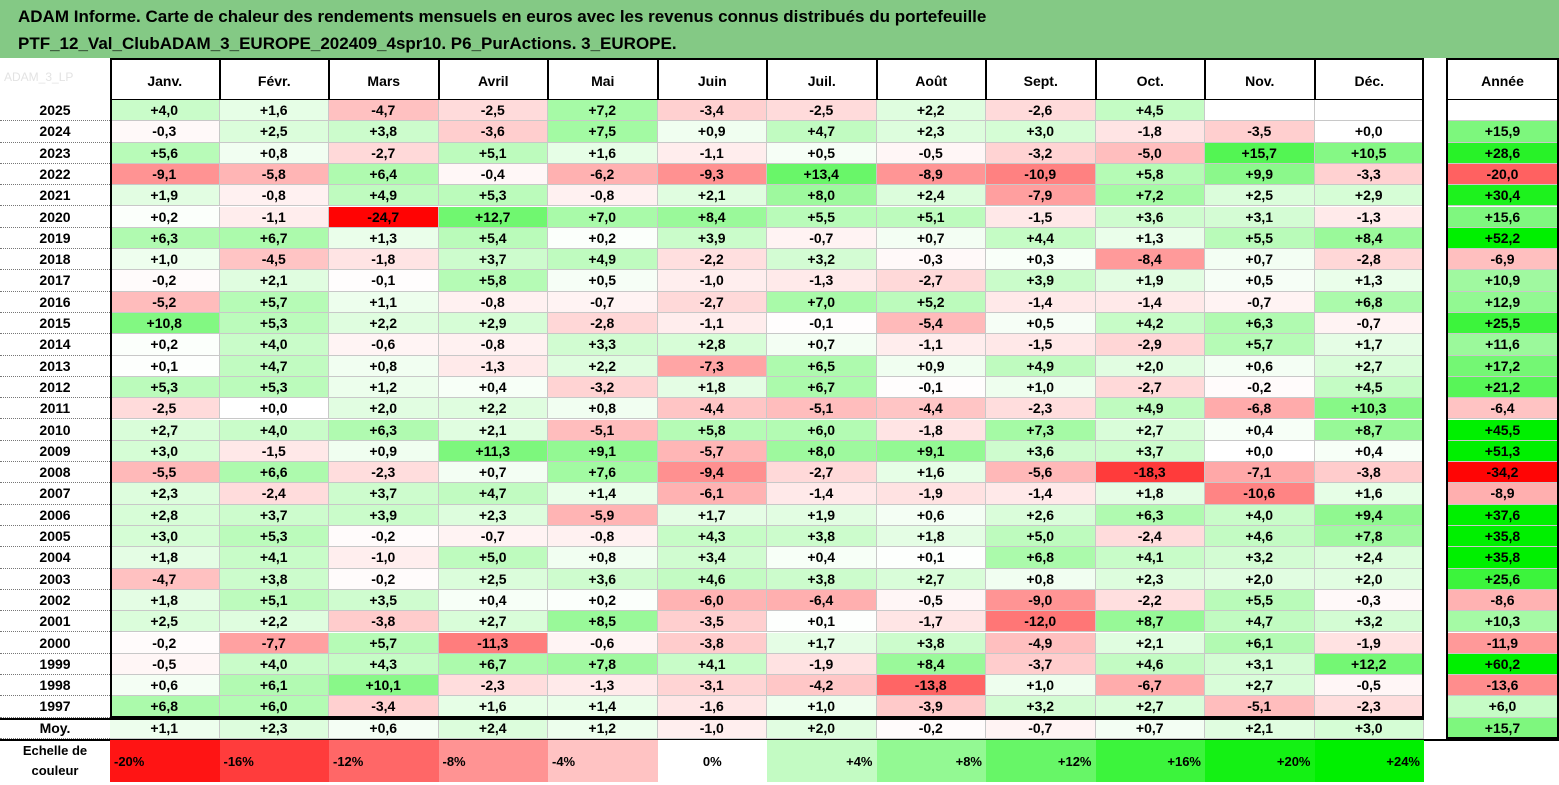 The width and height of the screenshot is (1559, 785). I want to click on heatmap-cell: +3,8, so click(274, 579).